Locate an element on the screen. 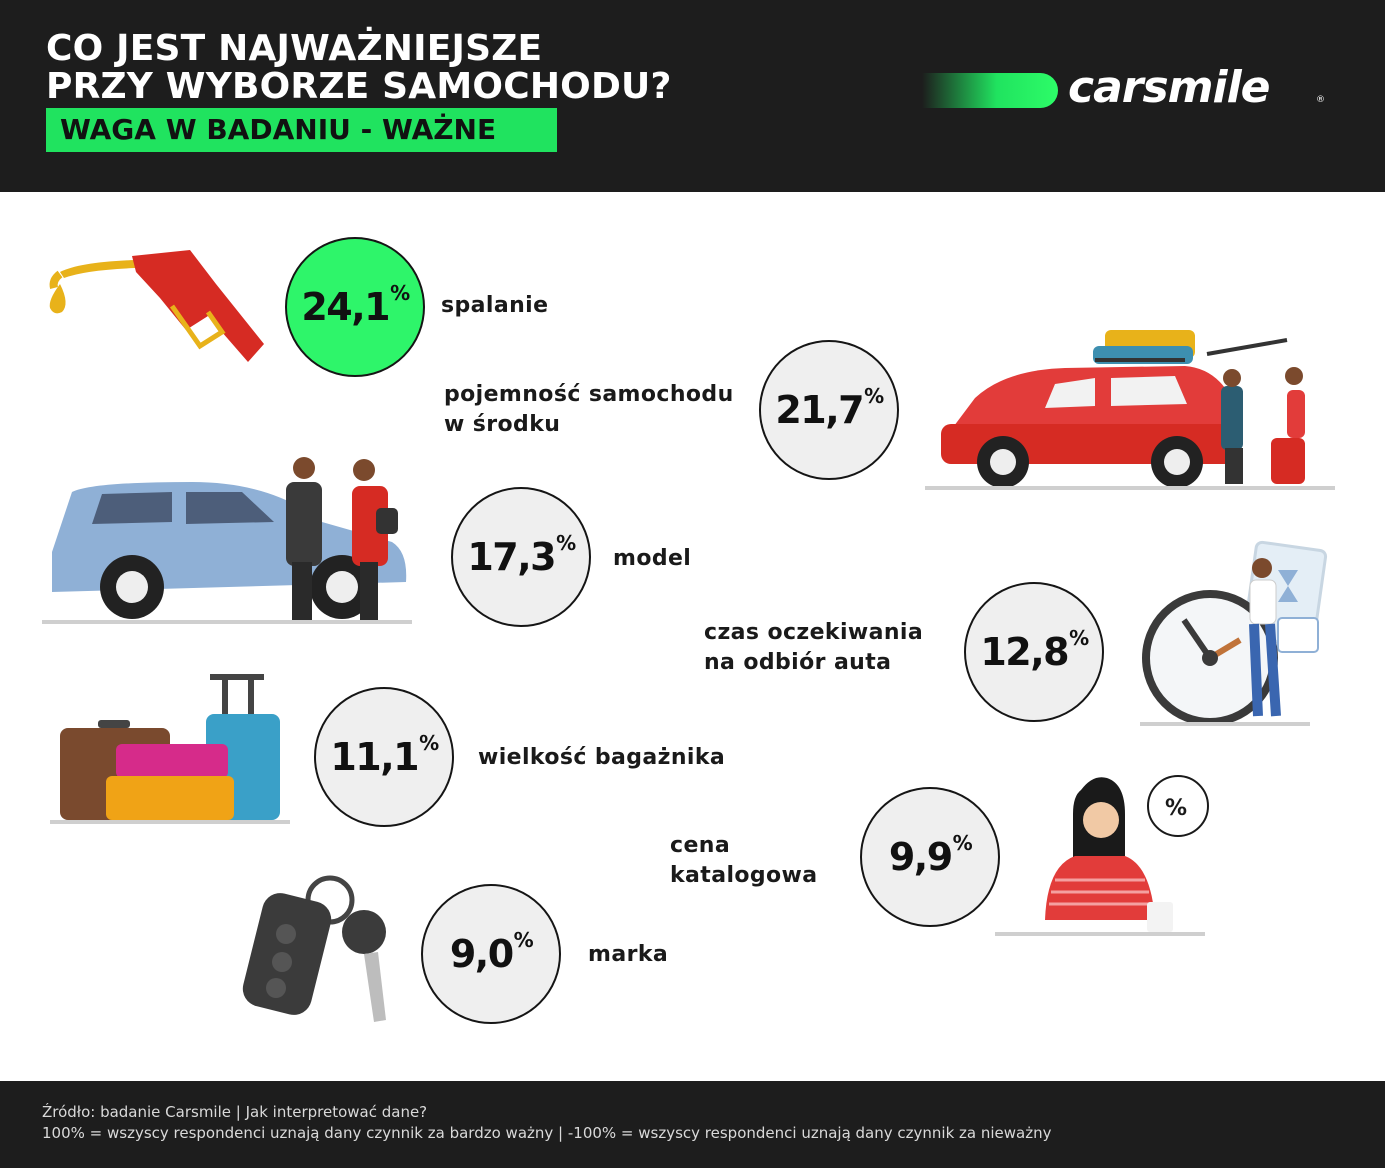 The width and height of the screenshot is (1385, 1168). label-line: pojemność samochodu is located at coordinates (589, 394).